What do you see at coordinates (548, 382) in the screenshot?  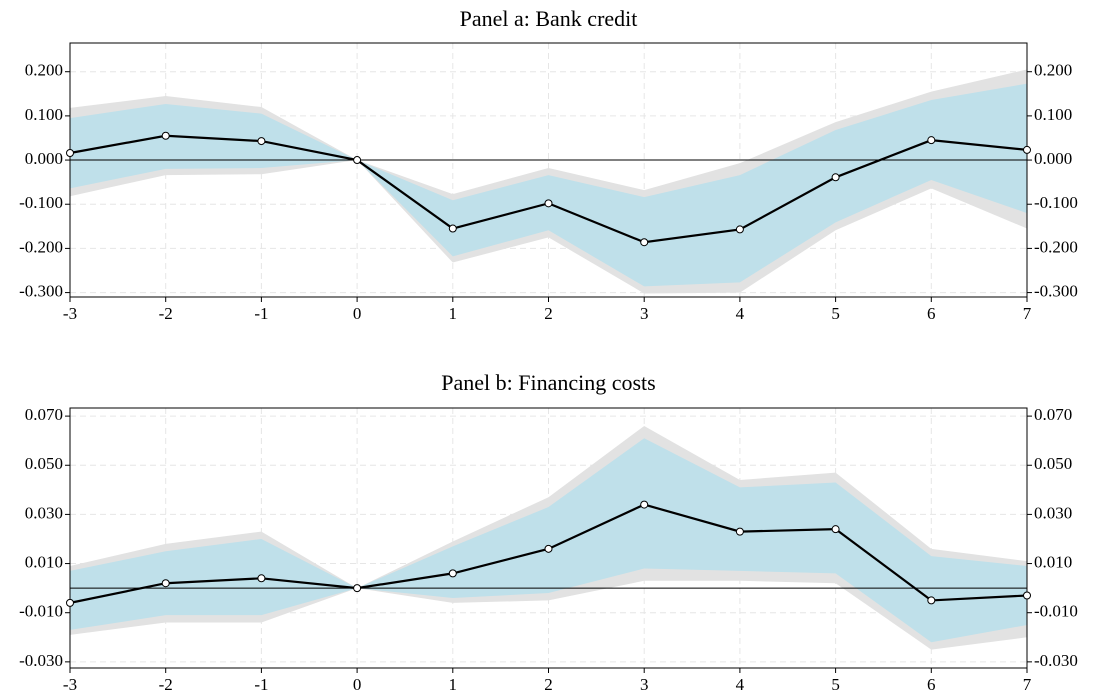 I see `chart-title: Panel b: Financing costs` at bounding box center [548, 382].